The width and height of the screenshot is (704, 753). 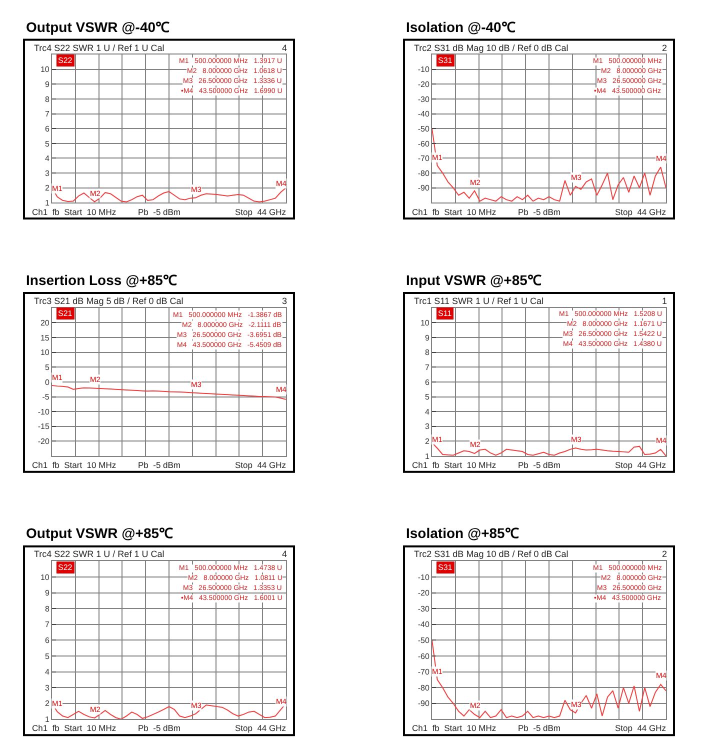 I want to click on annotation: S21, so click(x=65, y=313).